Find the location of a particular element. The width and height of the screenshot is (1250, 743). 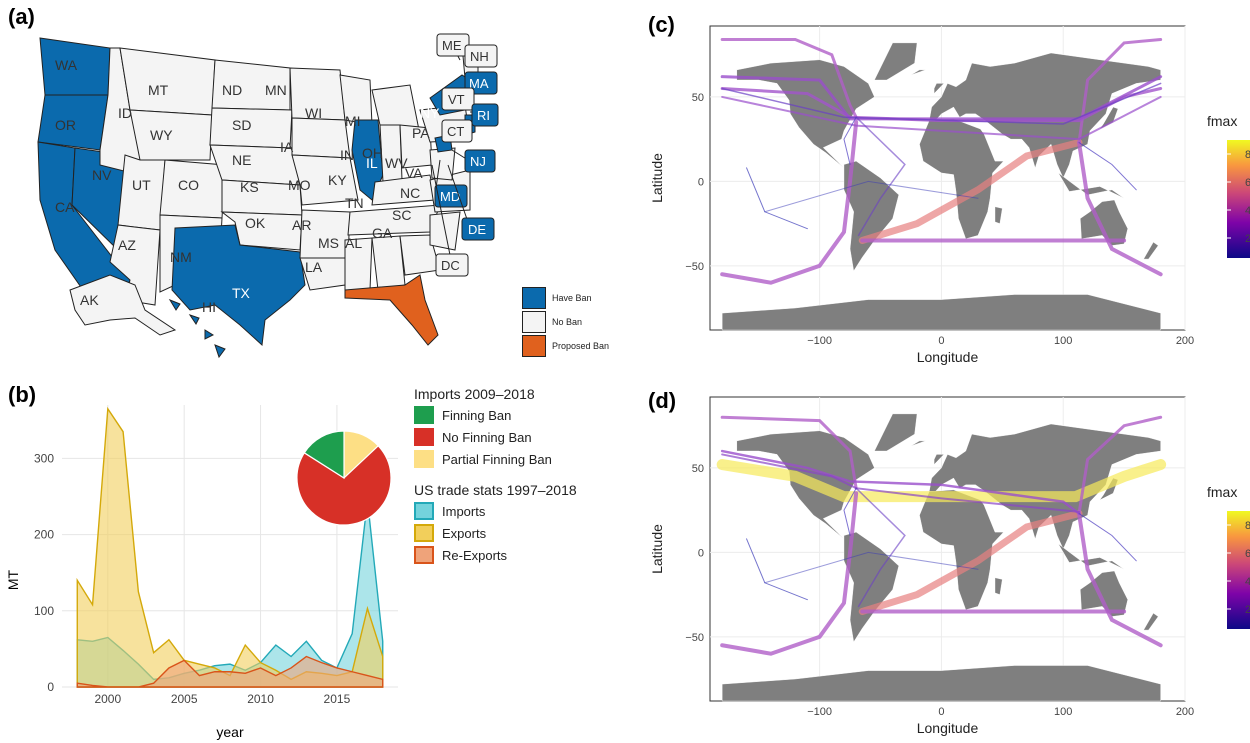

area-legend-title: US trade stats 1997–2018 is located at coordinates (495, 490).